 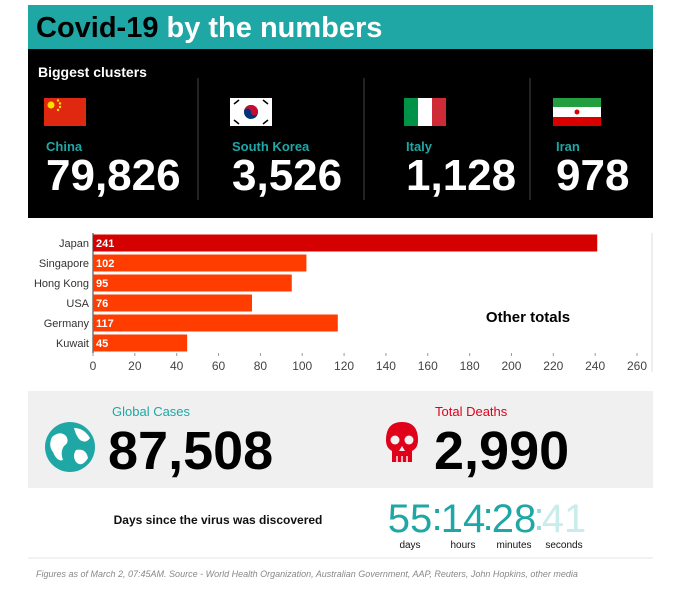 What do you see at coordinates (65, 112) in the screenshot?
I see `flag-china` at bounding box center [65, 112].